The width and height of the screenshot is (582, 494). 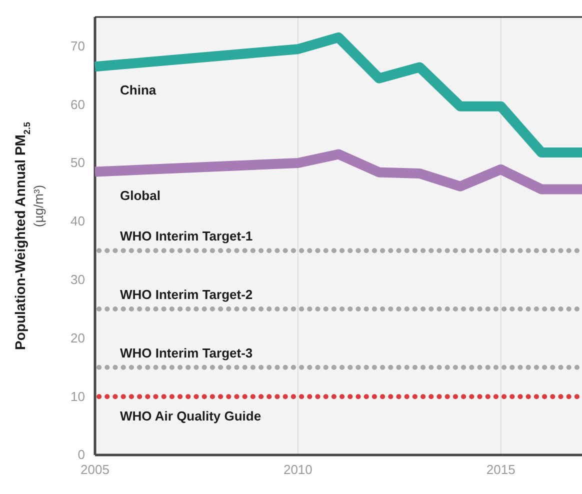 What do you see at coordinates (140, 195) in the screenshot?
I see `series-label: Global` at bounding box center [140, 195].